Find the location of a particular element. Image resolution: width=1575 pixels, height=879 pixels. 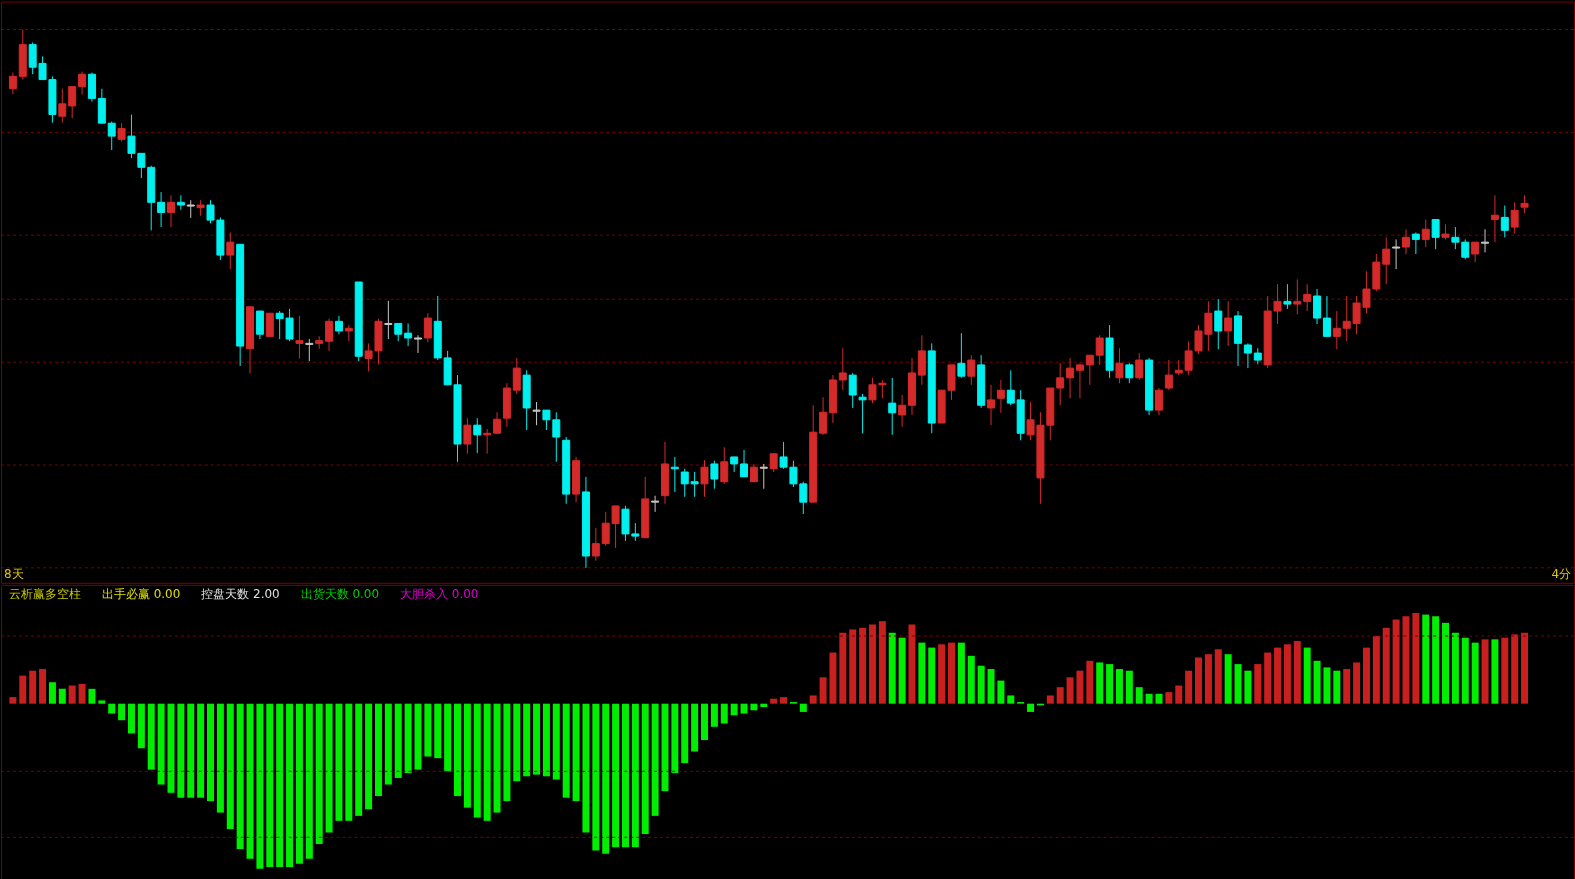

text: 控盘天数 2.00 is located at coordinates (240, 593).